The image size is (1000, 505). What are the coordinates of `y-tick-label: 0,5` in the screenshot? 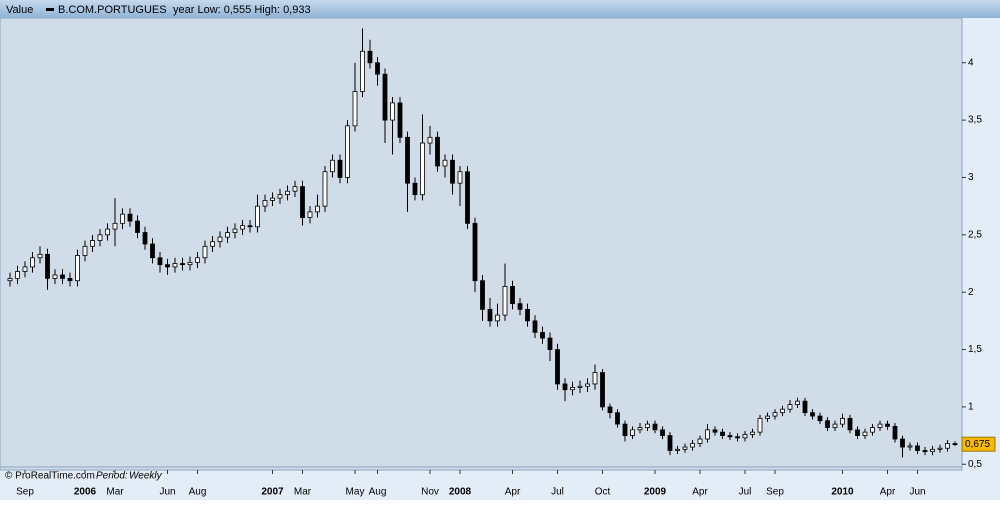 It's located at (975, 464).